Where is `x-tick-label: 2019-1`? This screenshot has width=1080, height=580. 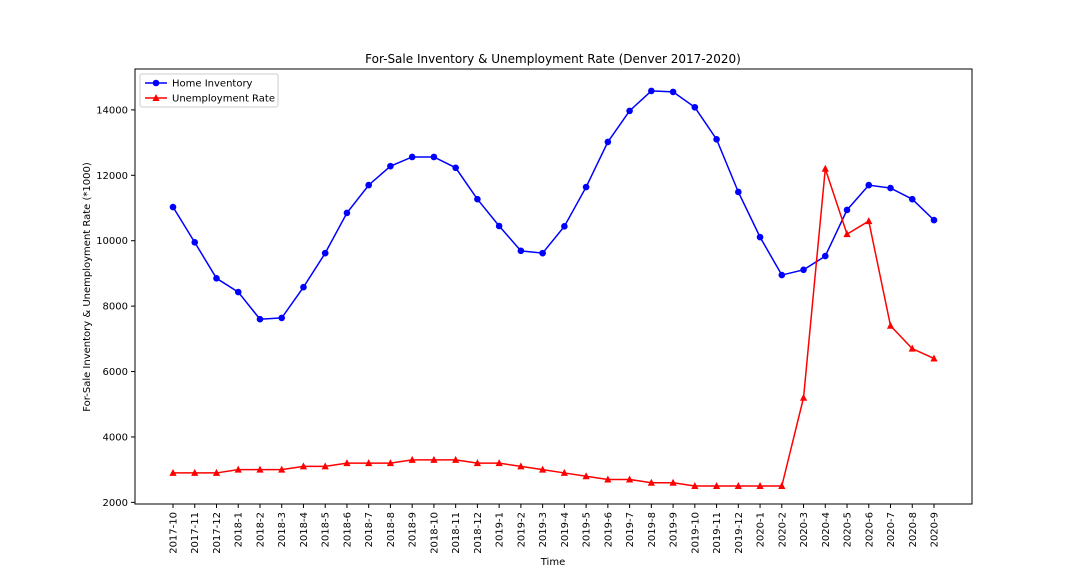 x-tick-label: 2019-1 is located at coordinates (500, 529).